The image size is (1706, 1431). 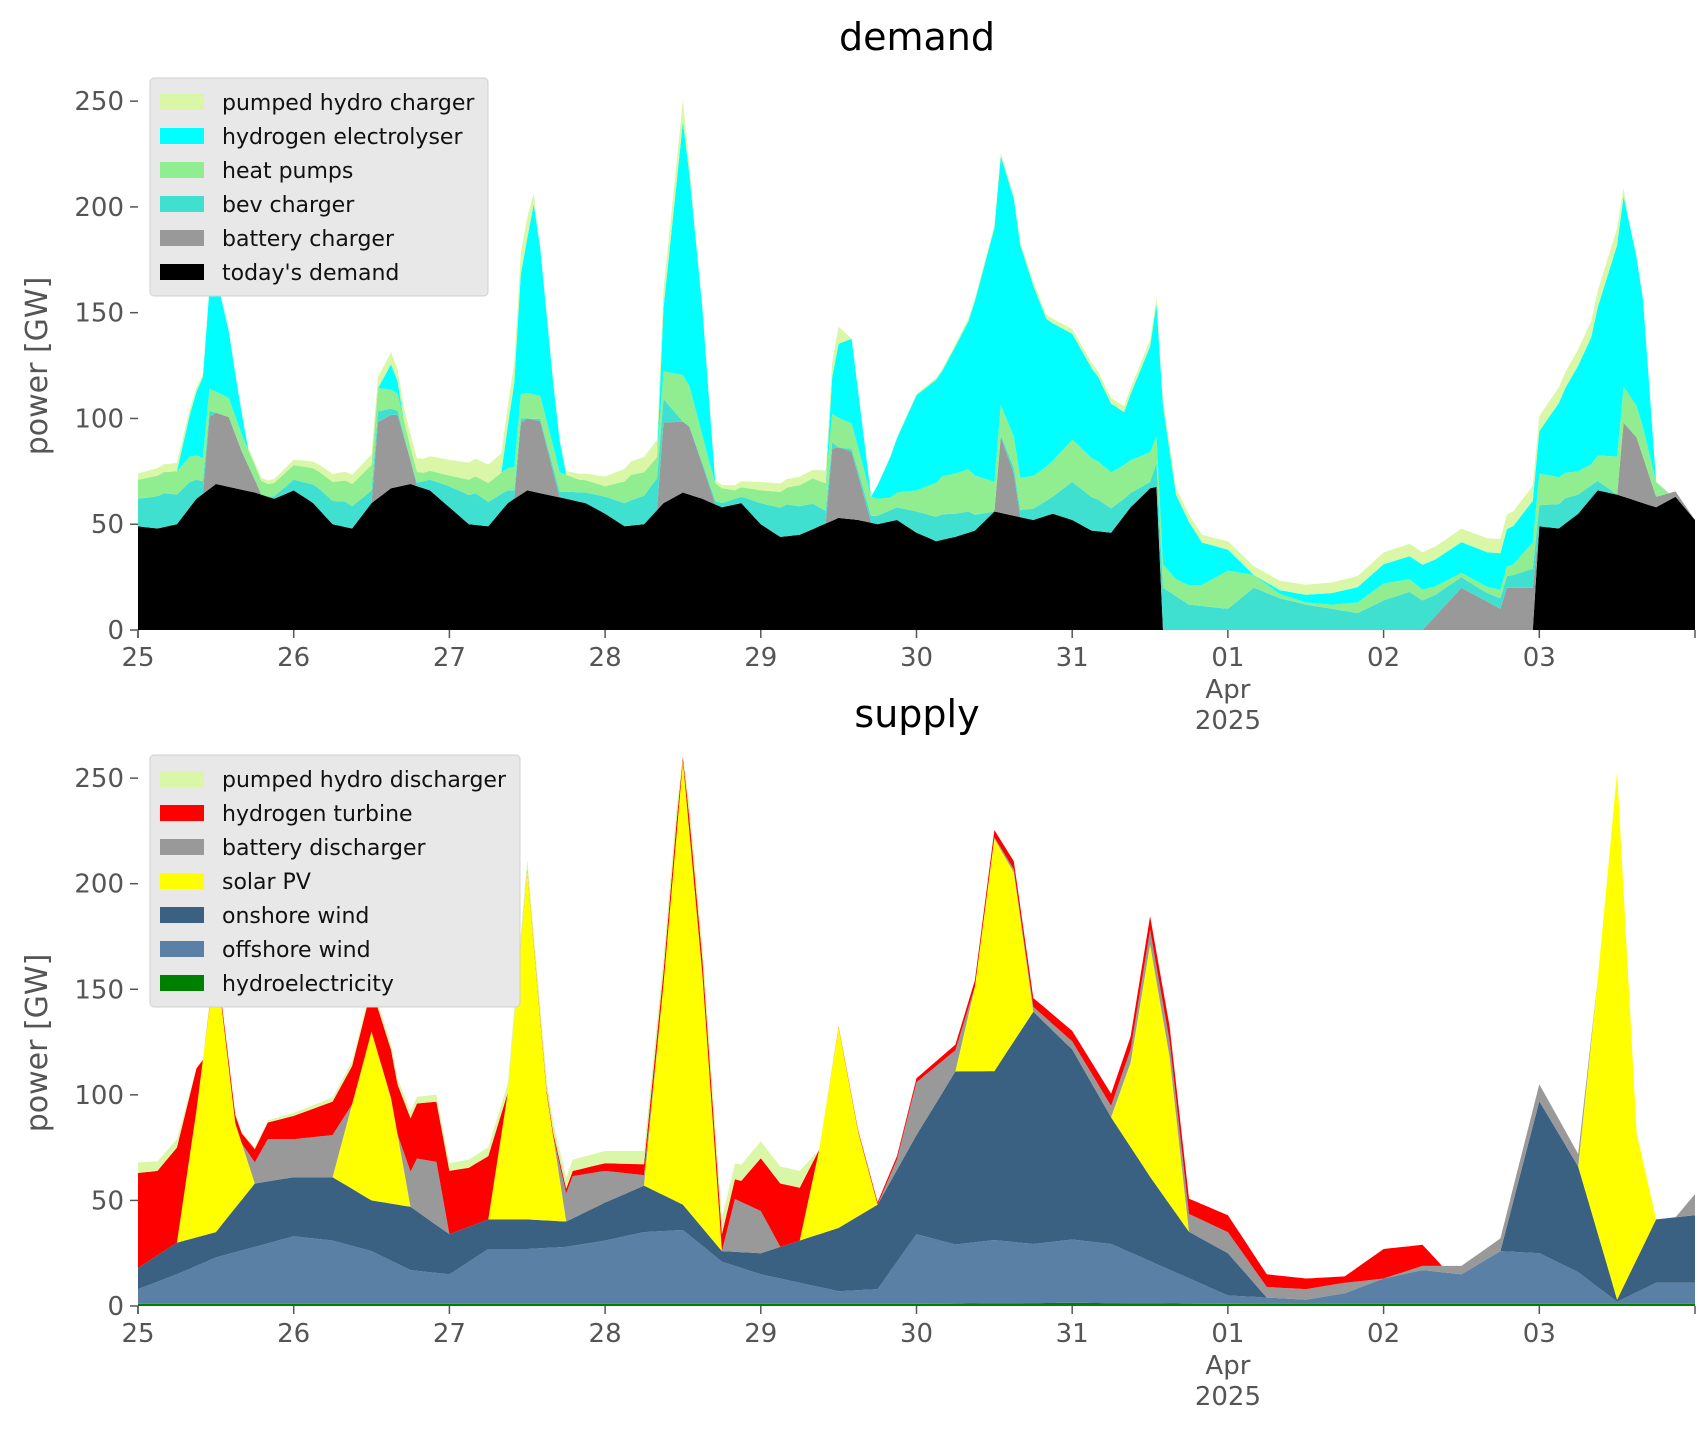 I want to click on legend-label: battery charger, so click(x=308, y=239).